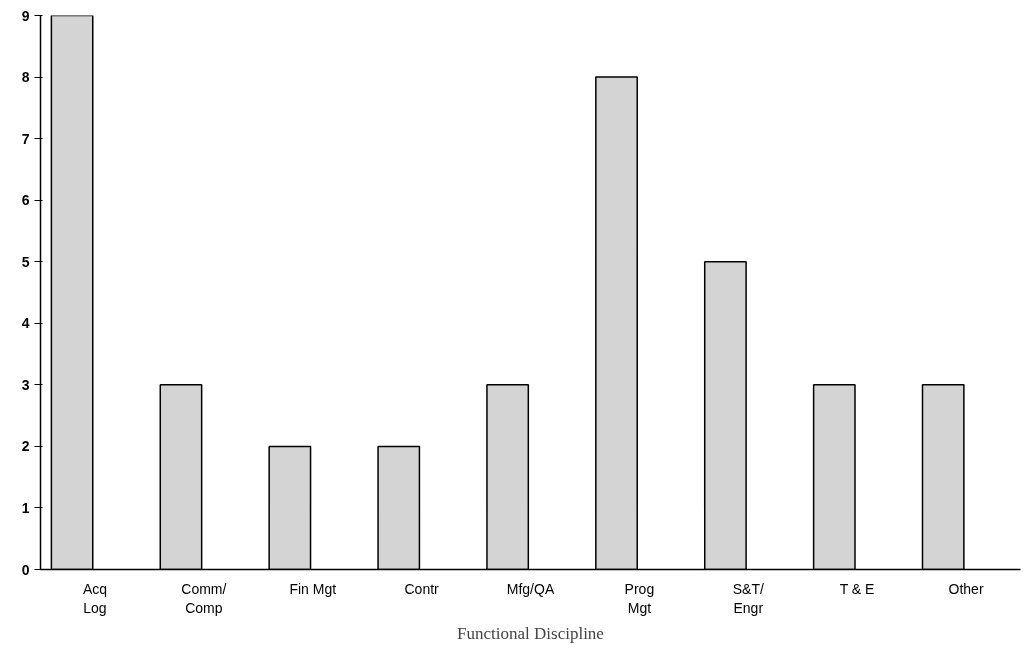 This screenshot has width=1036, height=652. I want to click on y-tick-label: 8, so click(25, 77).